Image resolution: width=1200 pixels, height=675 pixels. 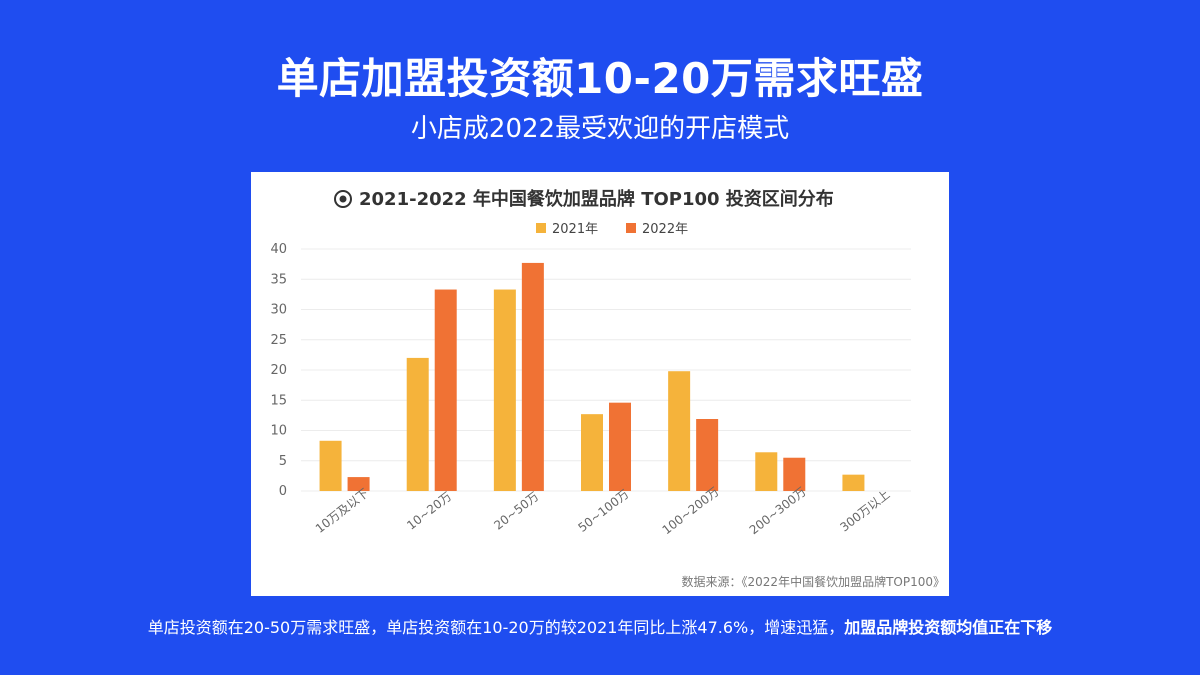 What do you see at coordinates (278, 279) in the screenshot?
I see `y-tick-label: 35` at bounding box center [278, 279].